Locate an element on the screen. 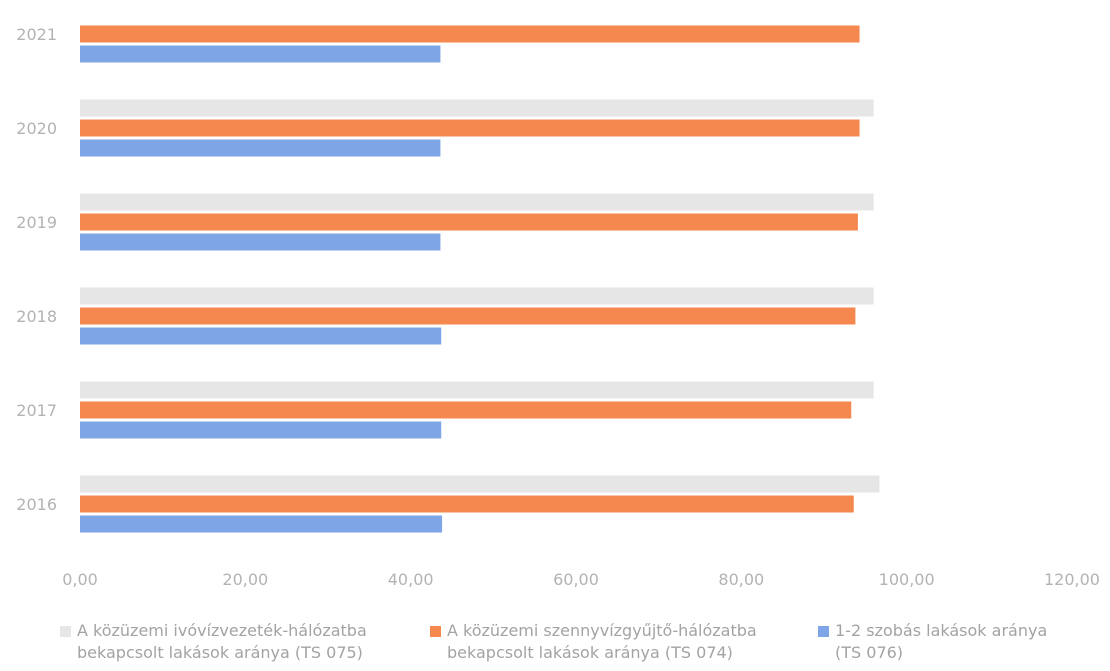 The image size is (1110, 671). x-tick-label-1: 20,00 is located at coordinates (245, 579).